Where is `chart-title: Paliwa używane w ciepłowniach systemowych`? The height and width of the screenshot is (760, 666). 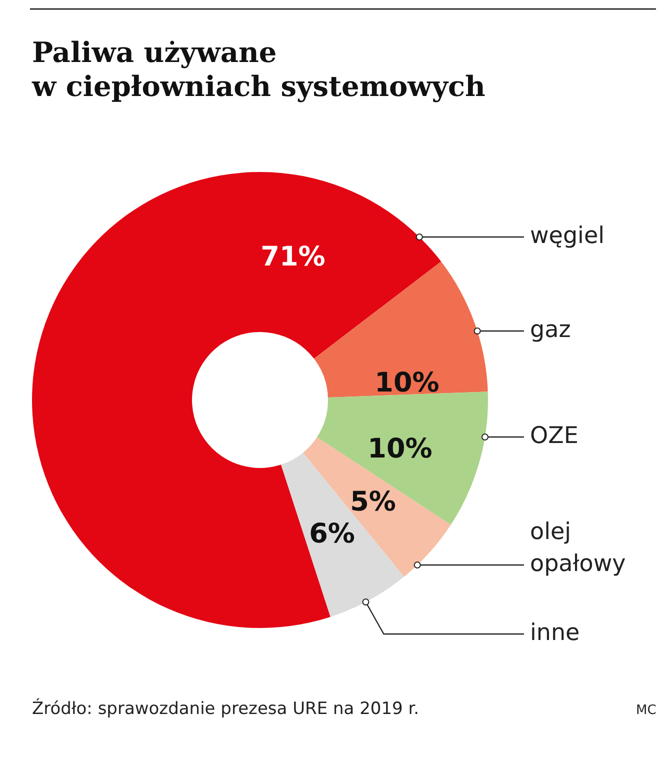
chart-title: Paliwa używane w ciepłowniach systemowych is located at coordinates (258, 69).